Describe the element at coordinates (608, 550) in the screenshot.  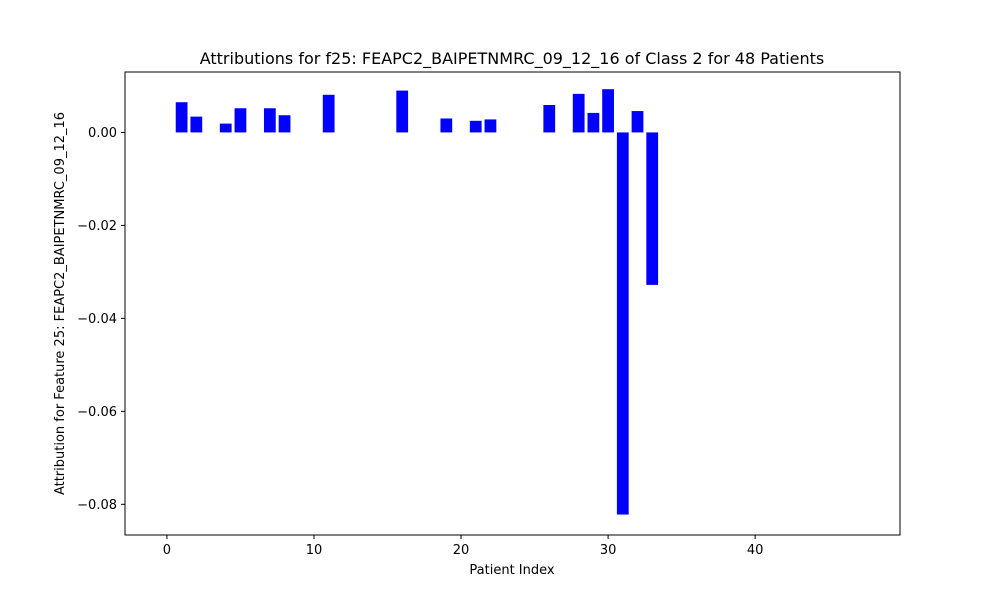
I see `x-tick-label: 30` at that location.